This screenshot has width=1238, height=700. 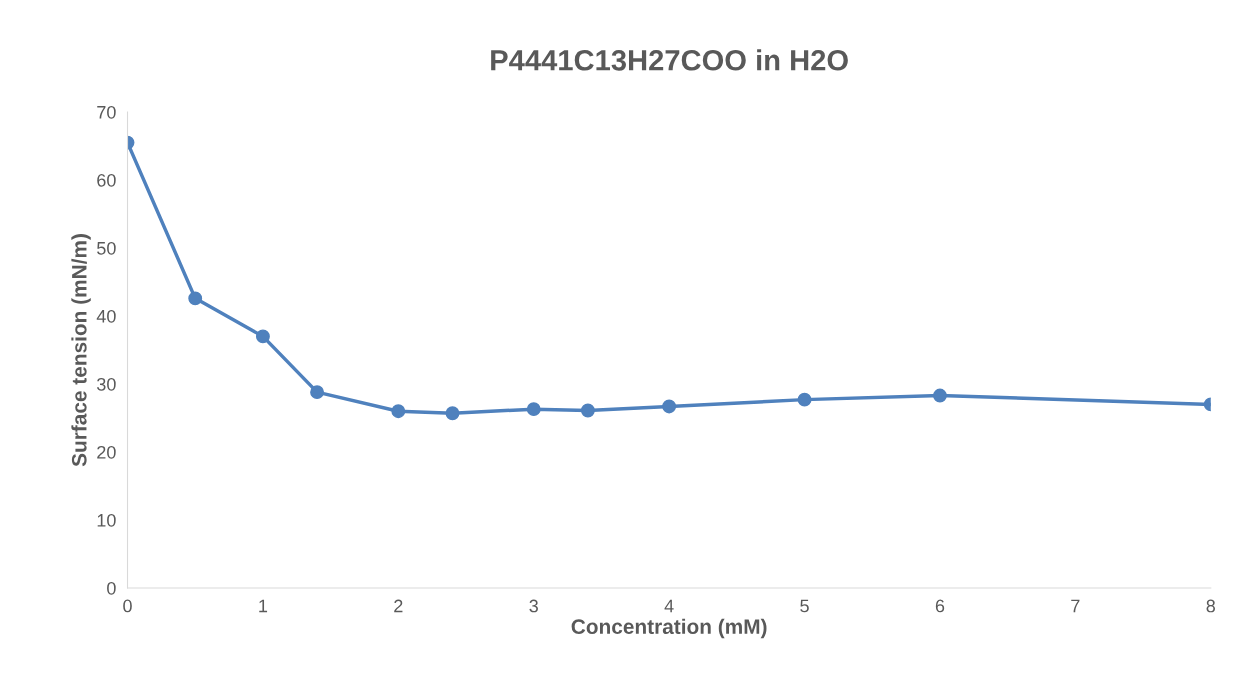 I want to click on y-tick-label: 40, so click(x=106, y=316).